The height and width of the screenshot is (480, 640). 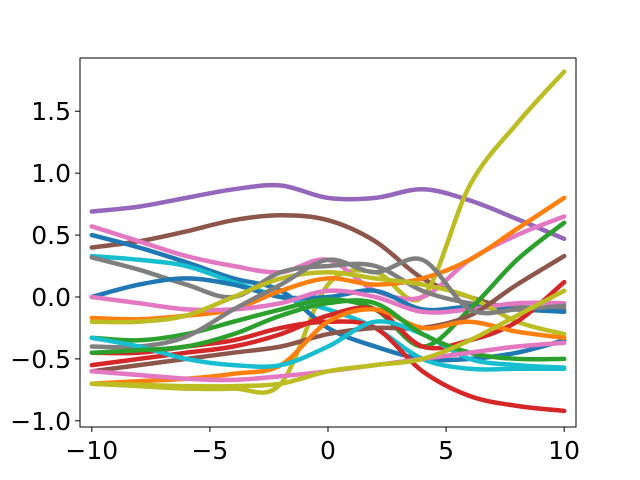 I want to click on y-tick-label: 1.5, so click(x=51, y=111).